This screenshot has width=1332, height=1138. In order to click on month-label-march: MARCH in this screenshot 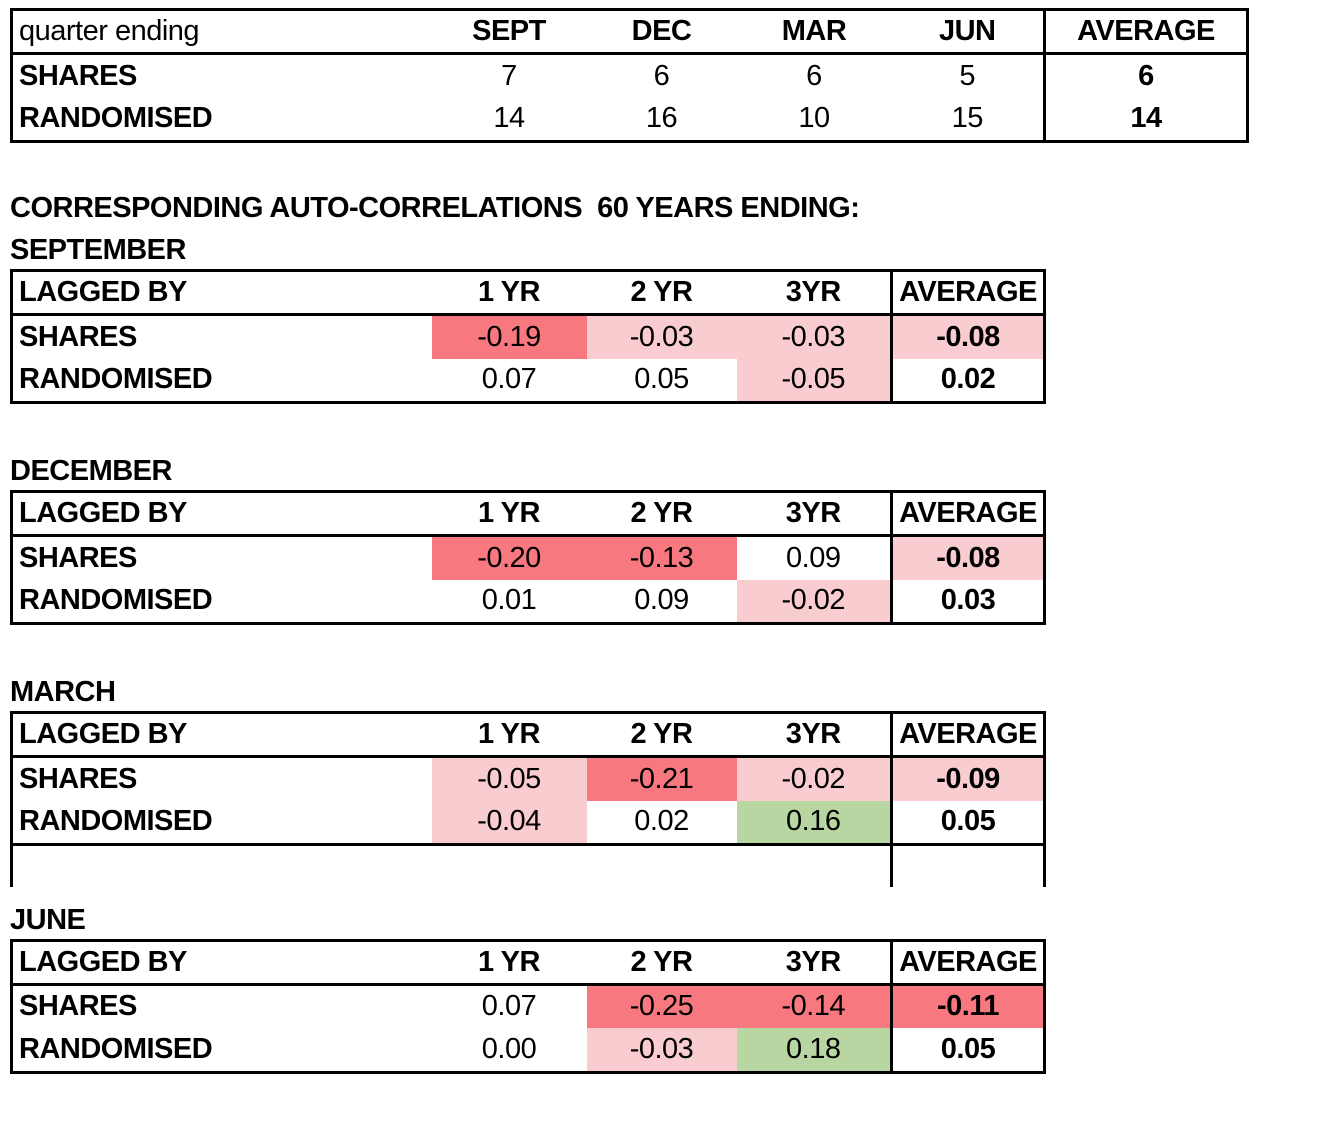, I will do `click(63, 692)`.